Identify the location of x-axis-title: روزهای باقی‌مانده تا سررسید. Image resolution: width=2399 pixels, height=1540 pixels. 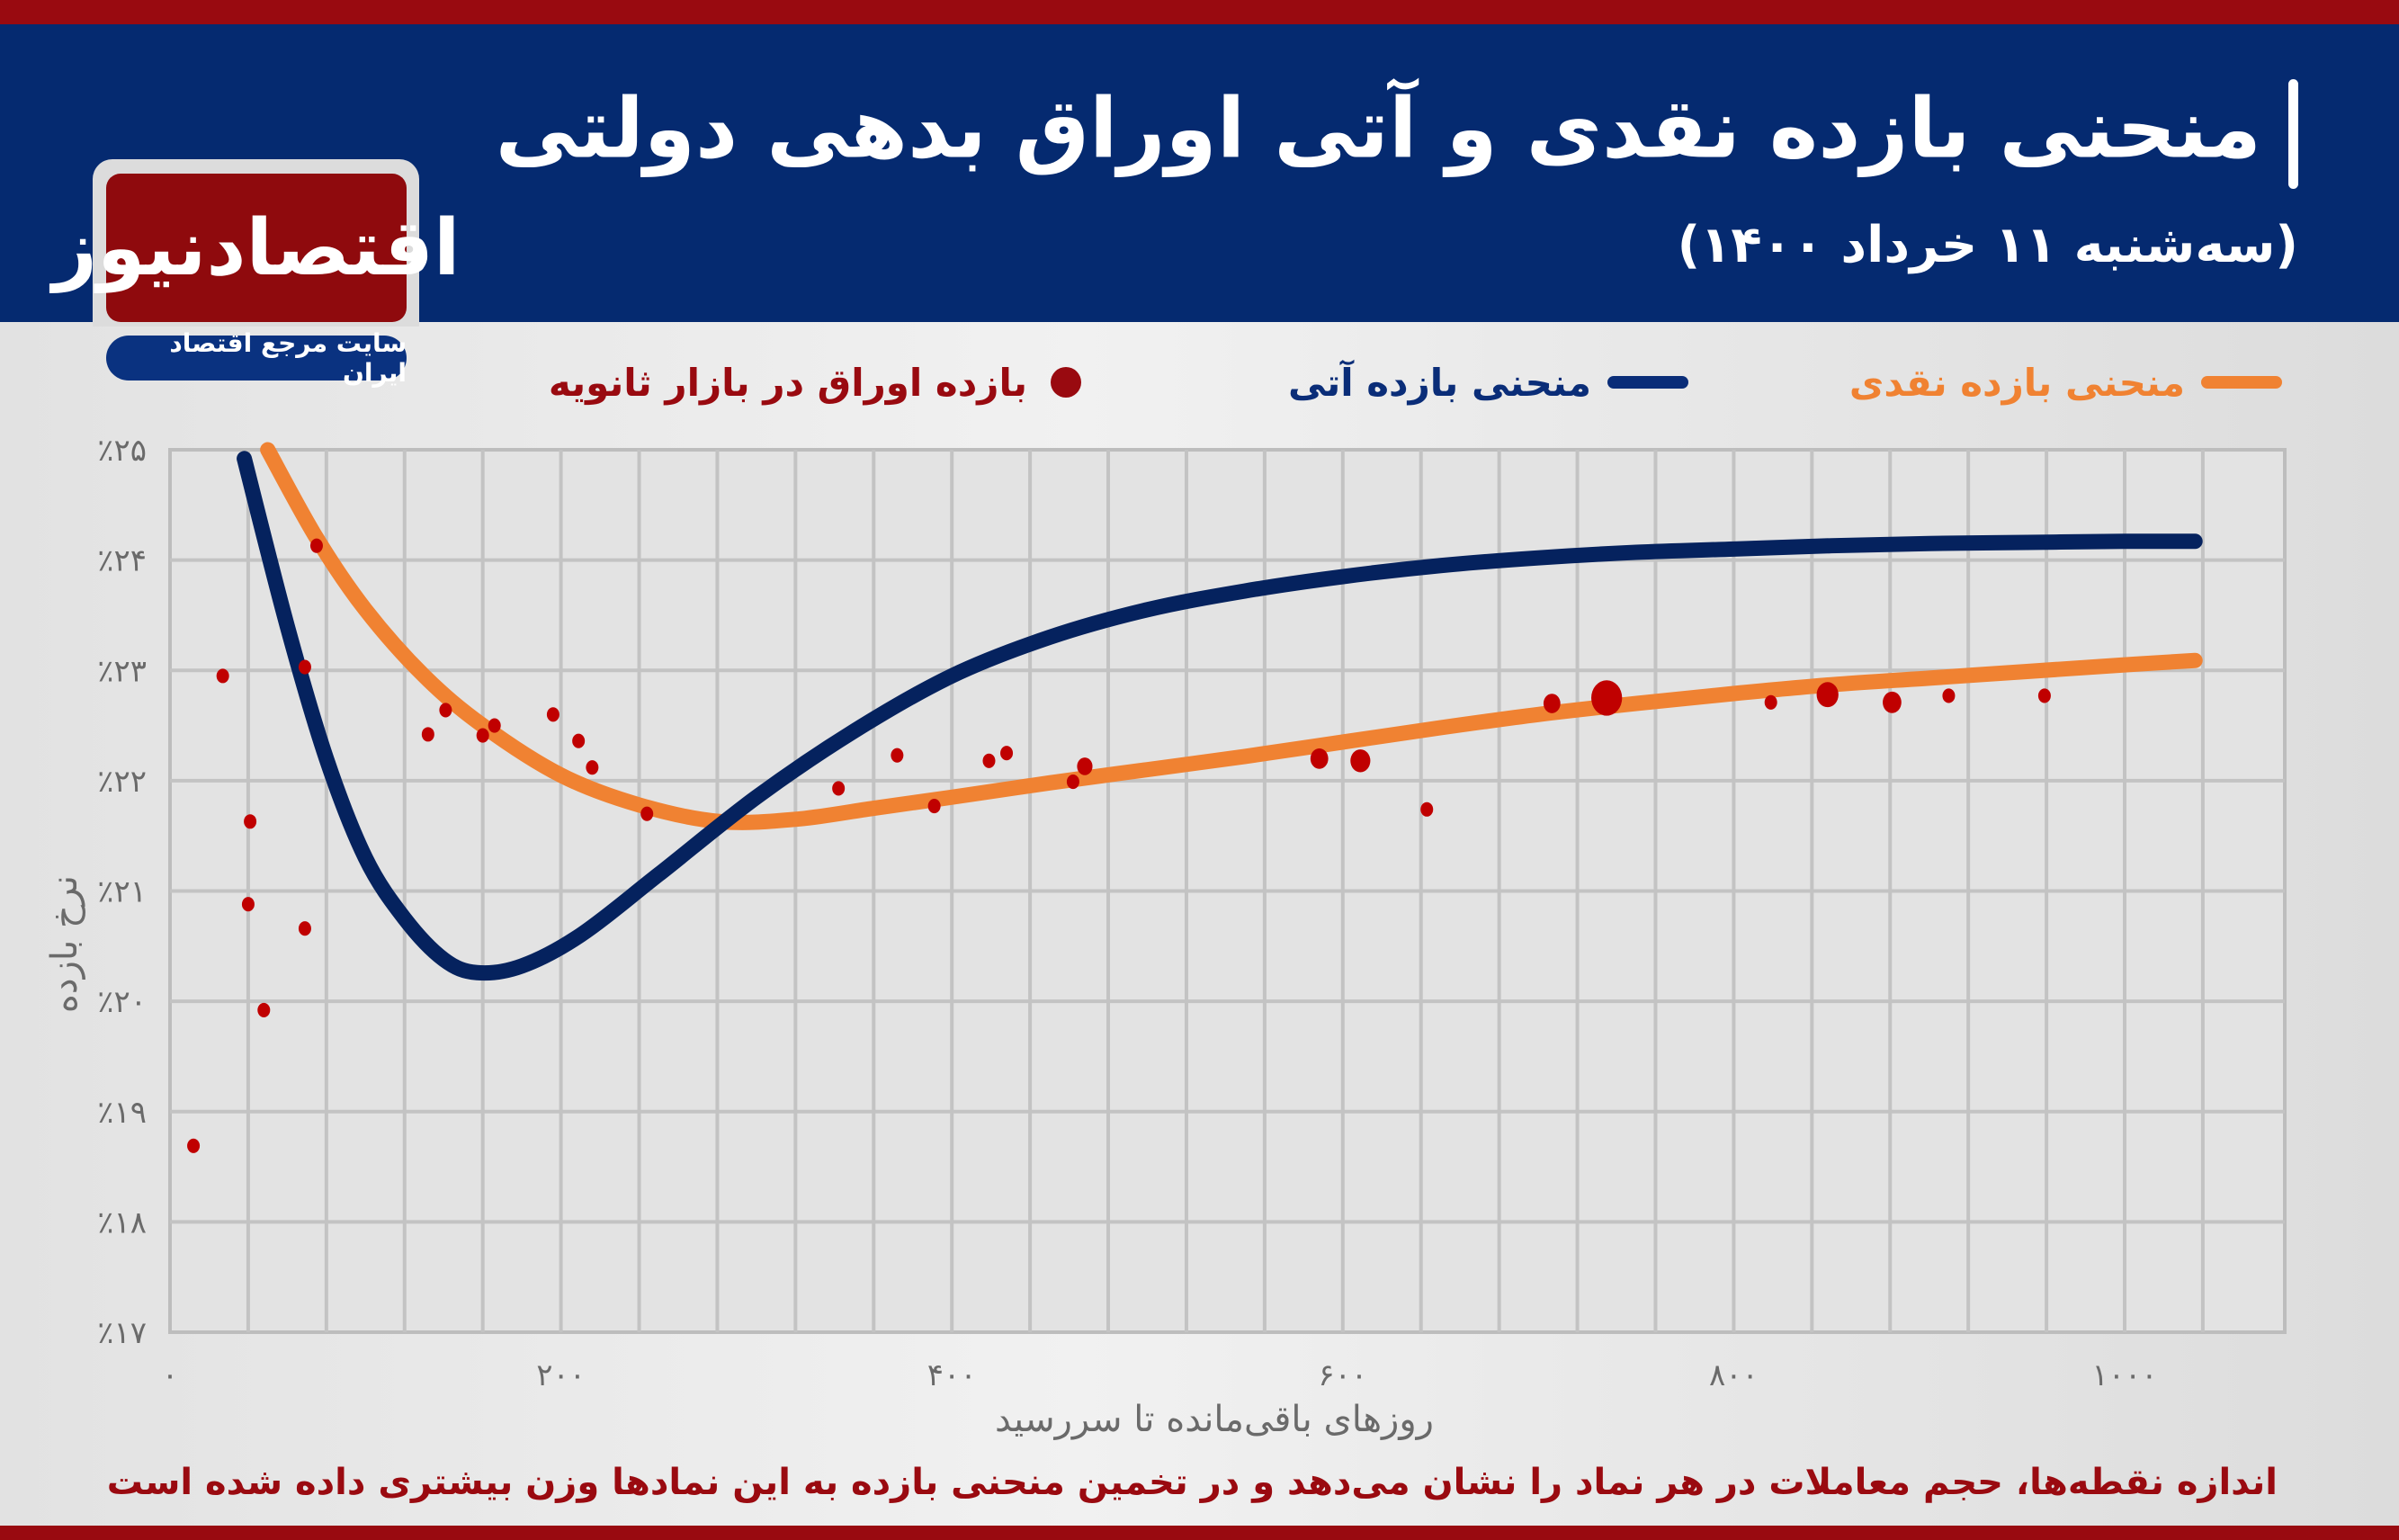
(1214, 1419).